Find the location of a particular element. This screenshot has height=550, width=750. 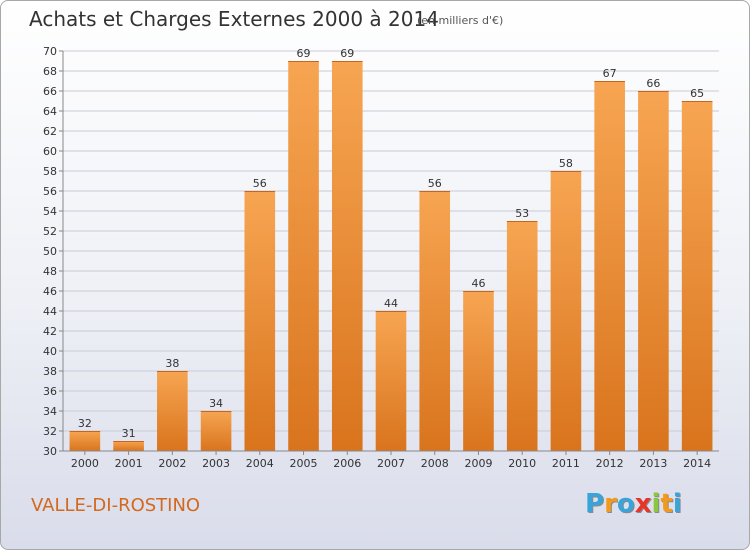

bar-2003 is located at coordinates (216, 431).